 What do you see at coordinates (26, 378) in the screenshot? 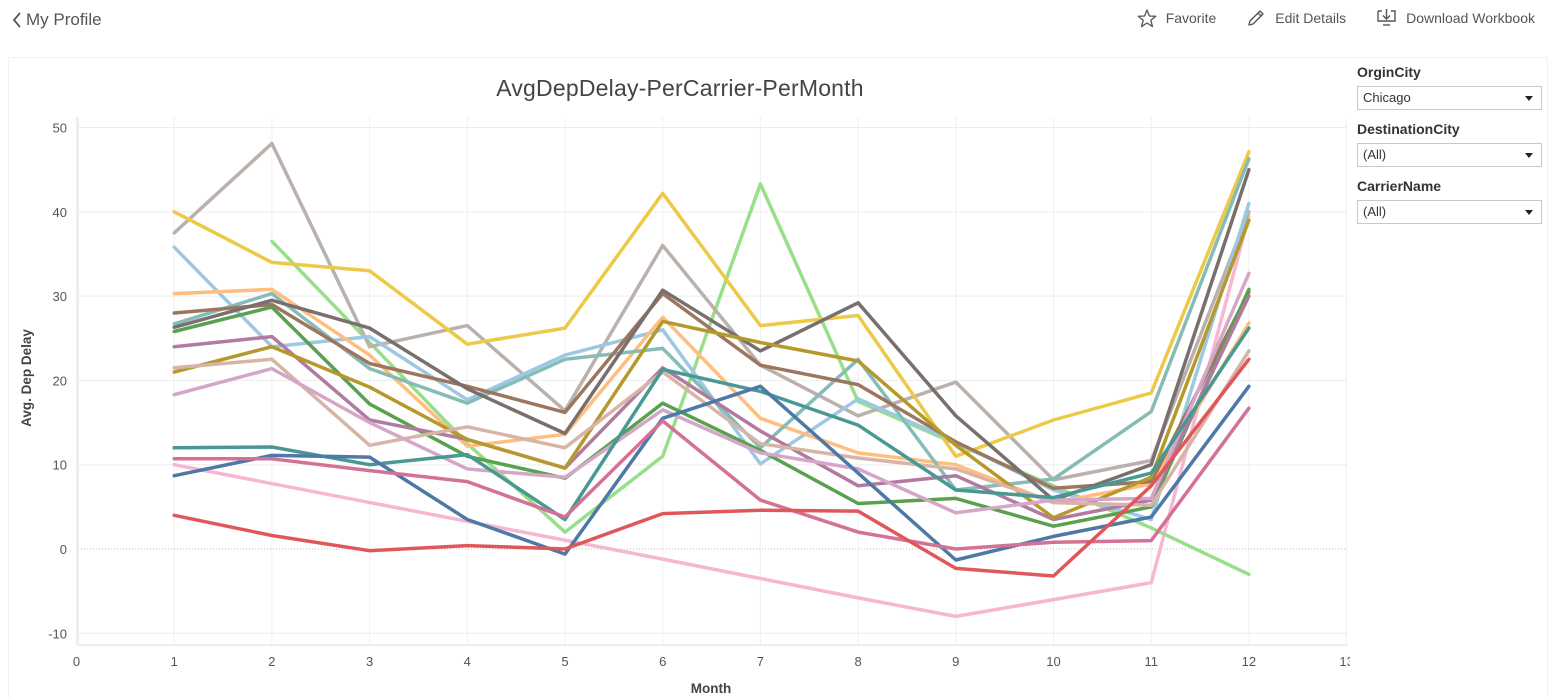
I see `y-axis-title: Avg. Dep Delay` at bounding box center [26, 378].